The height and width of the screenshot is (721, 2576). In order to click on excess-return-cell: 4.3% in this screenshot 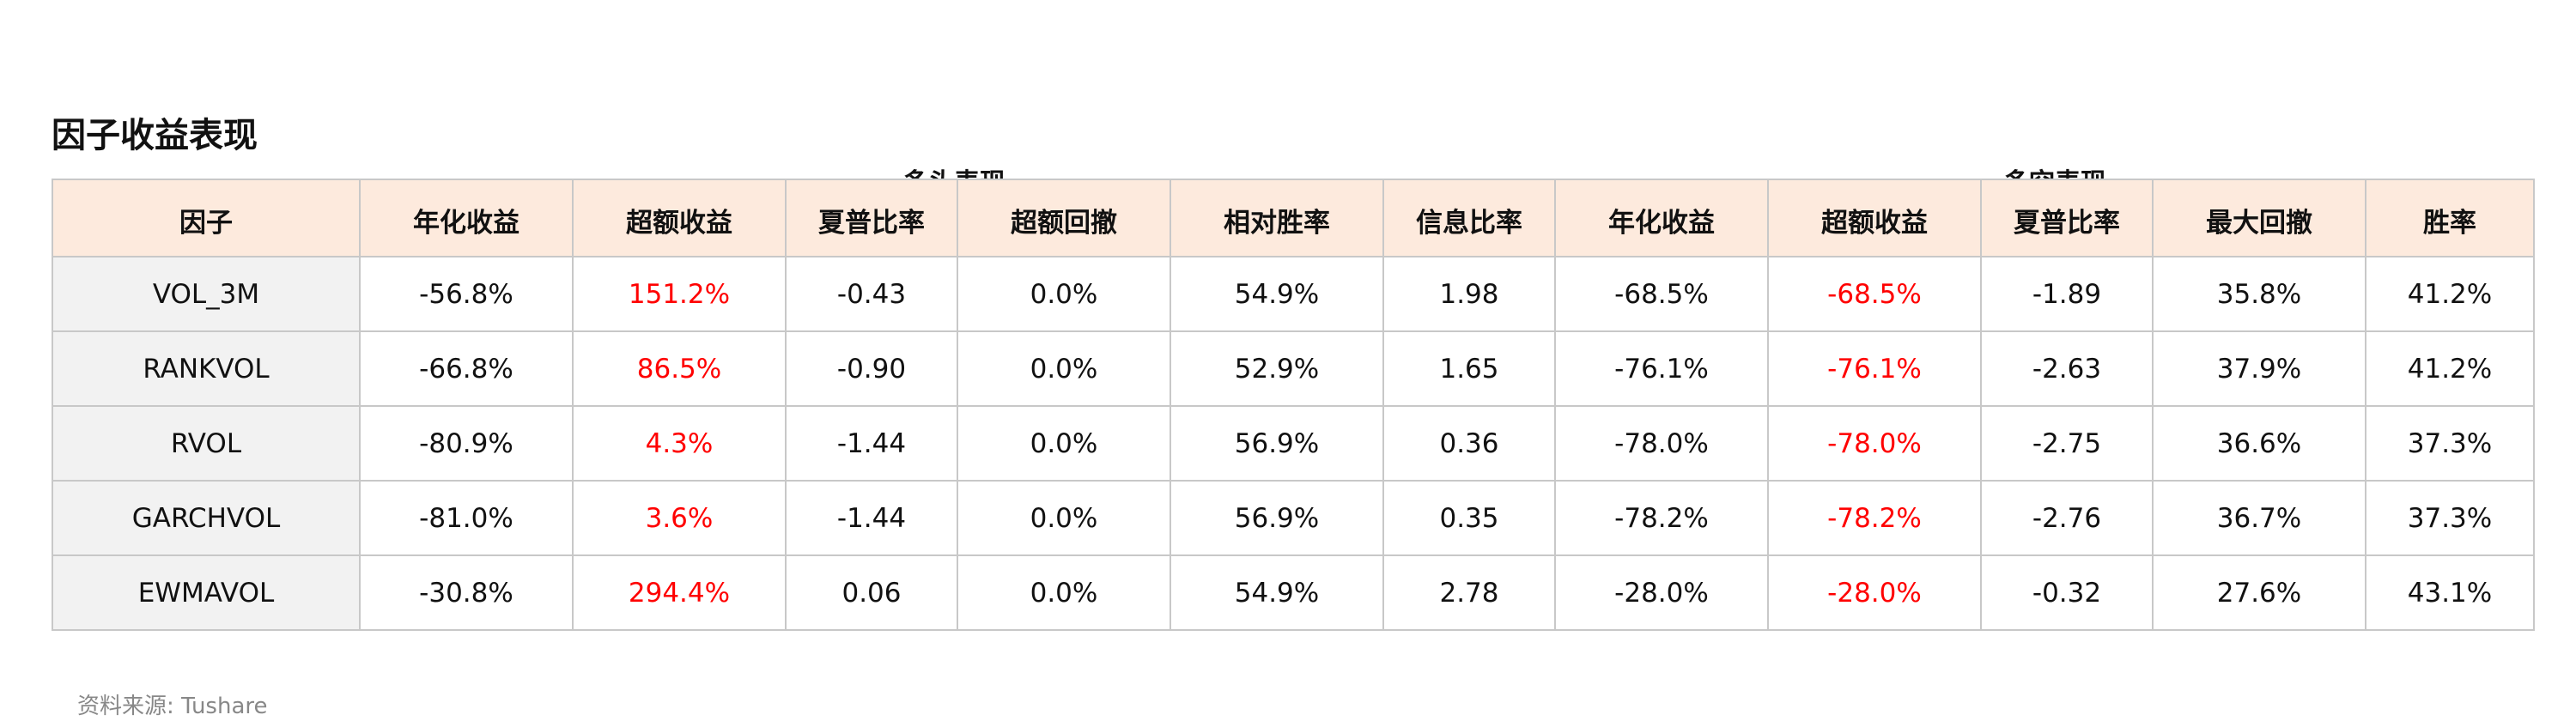, I will do `click(680, 443)`.